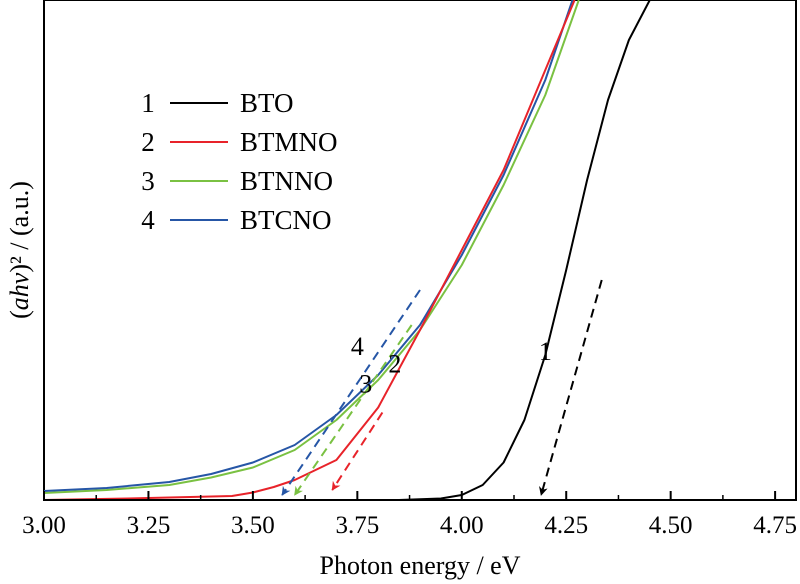  I want to click on legend: 1 BTO 2 BTMNO 3 BTNNO 4 BTCNO, so click(239, 161).